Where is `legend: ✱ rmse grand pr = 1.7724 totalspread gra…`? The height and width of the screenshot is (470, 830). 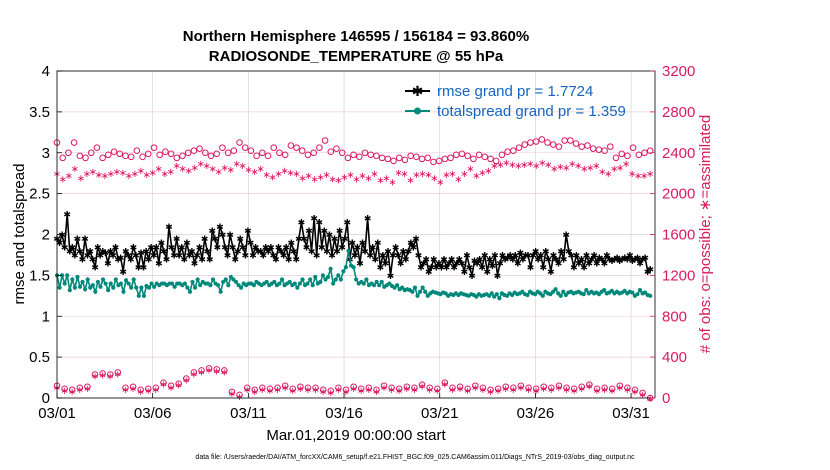
legend: ✱ rmse grand pr = 1.7724 totalspread gra… is located at coordinates (515, 101).